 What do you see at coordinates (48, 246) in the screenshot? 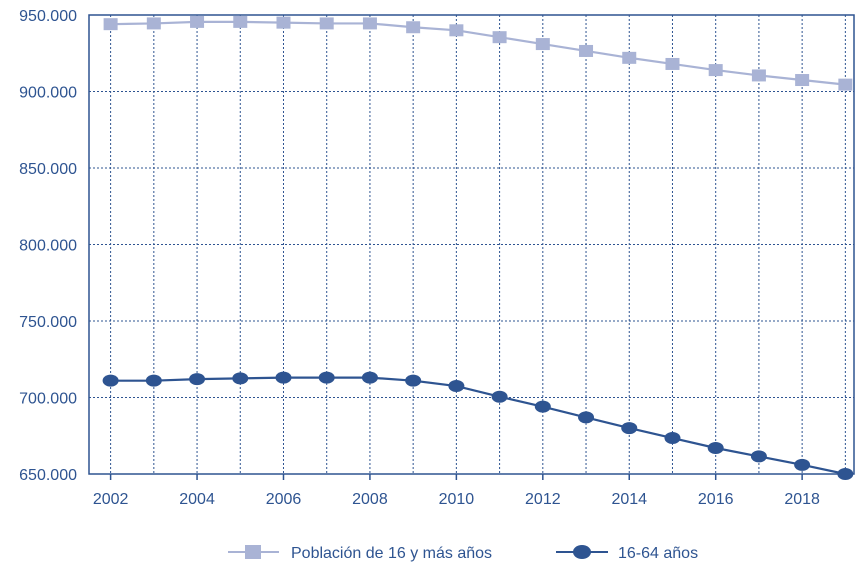
I see `y-tick-label: 800.000` at bounding box center [48, 246].